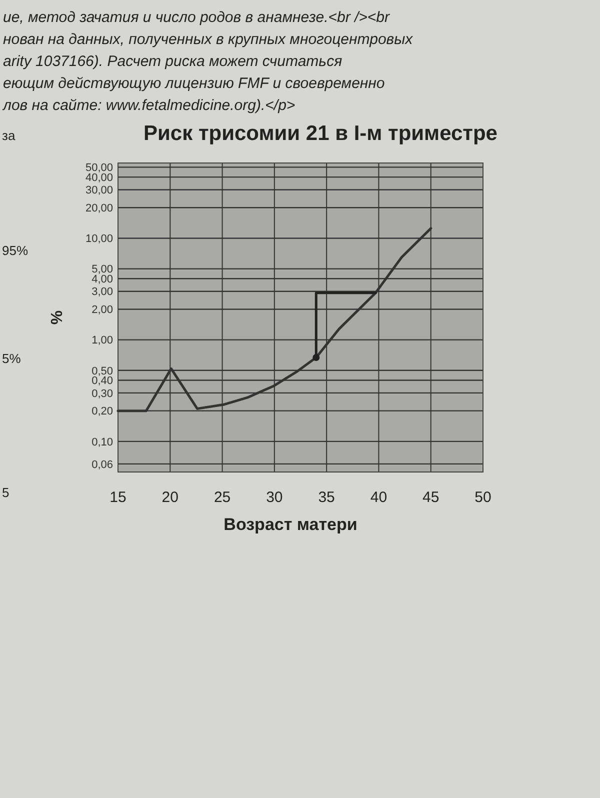  What do you see at coordinates (149, 105) in the screenshot?
I see `text: лов на сайте: www.fetalmedicine.org).</p>` at bounding box center [149, 105].